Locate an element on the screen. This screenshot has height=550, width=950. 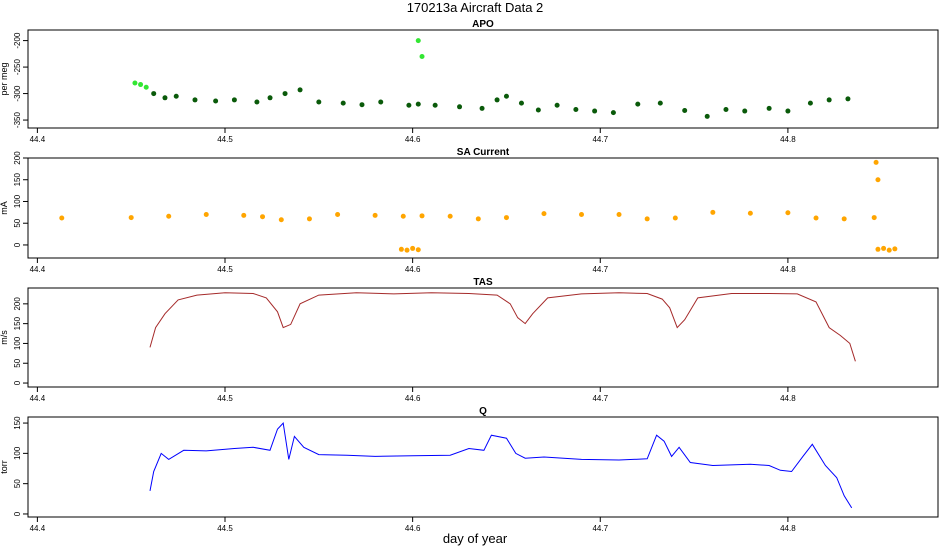
panel-title: TAS is located at coordinates (483, 282).